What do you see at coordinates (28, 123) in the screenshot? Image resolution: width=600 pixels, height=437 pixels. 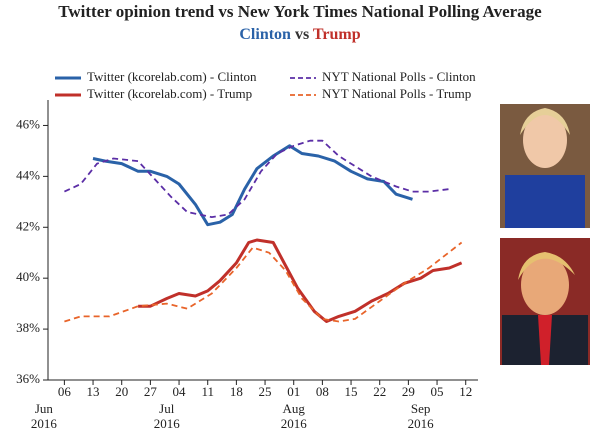 I see `y-tick-label: 46%` at bounding box center [28, 123].